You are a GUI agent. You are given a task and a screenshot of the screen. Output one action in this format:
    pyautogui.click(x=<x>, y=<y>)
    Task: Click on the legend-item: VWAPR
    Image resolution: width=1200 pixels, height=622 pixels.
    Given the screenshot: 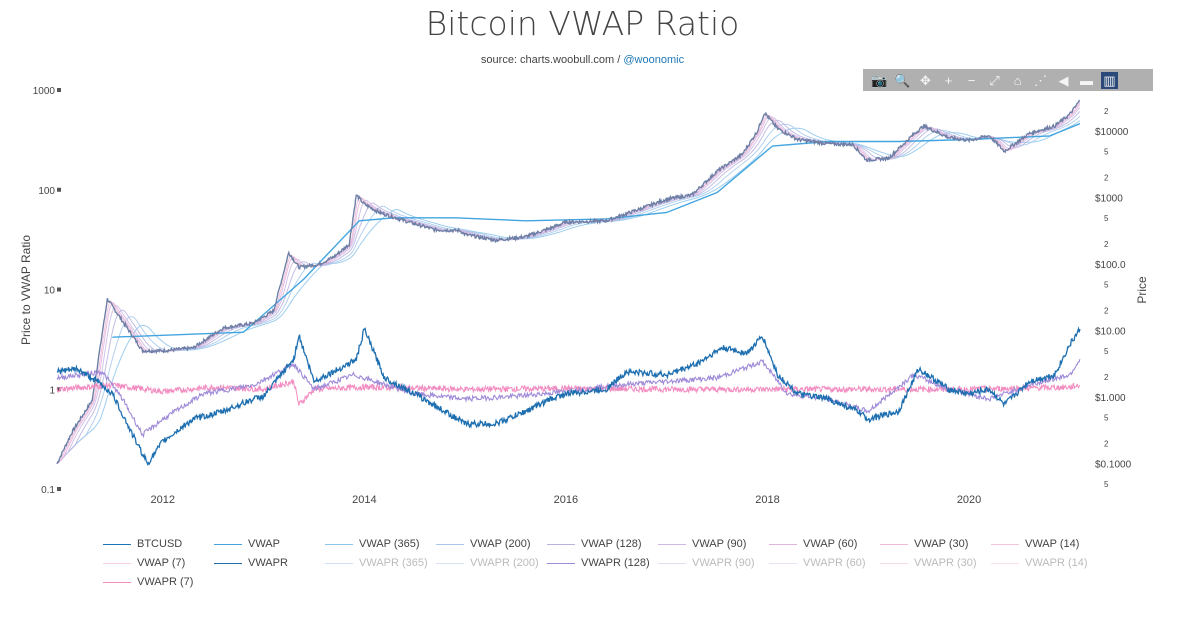 What is the action you would take?
    pyautogui.click(x=251, y=563)
    